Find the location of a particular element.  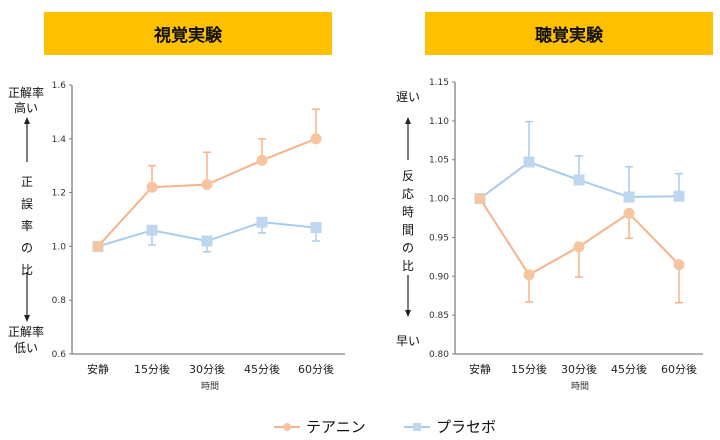

down-arrow-icon-right is located at coordinates (408, 313).